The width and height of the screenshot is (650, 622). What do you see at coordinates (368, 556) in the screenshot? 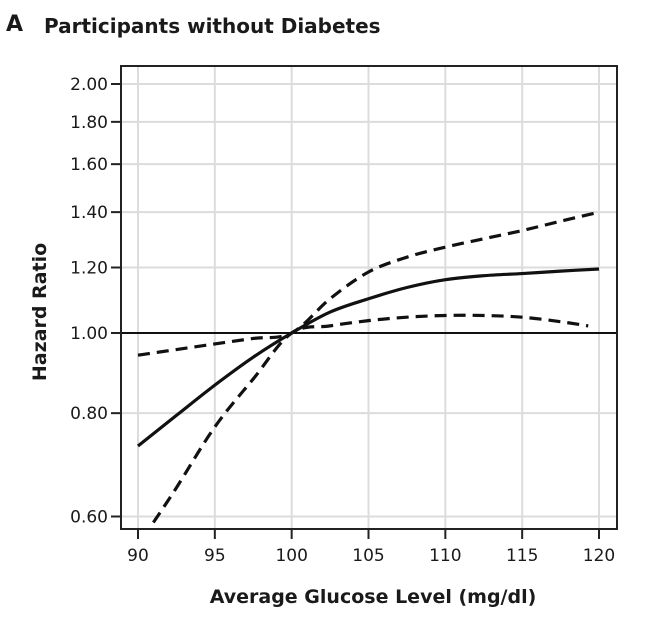
I see `x-tick-label: 105` at bounding box center [368, 556].